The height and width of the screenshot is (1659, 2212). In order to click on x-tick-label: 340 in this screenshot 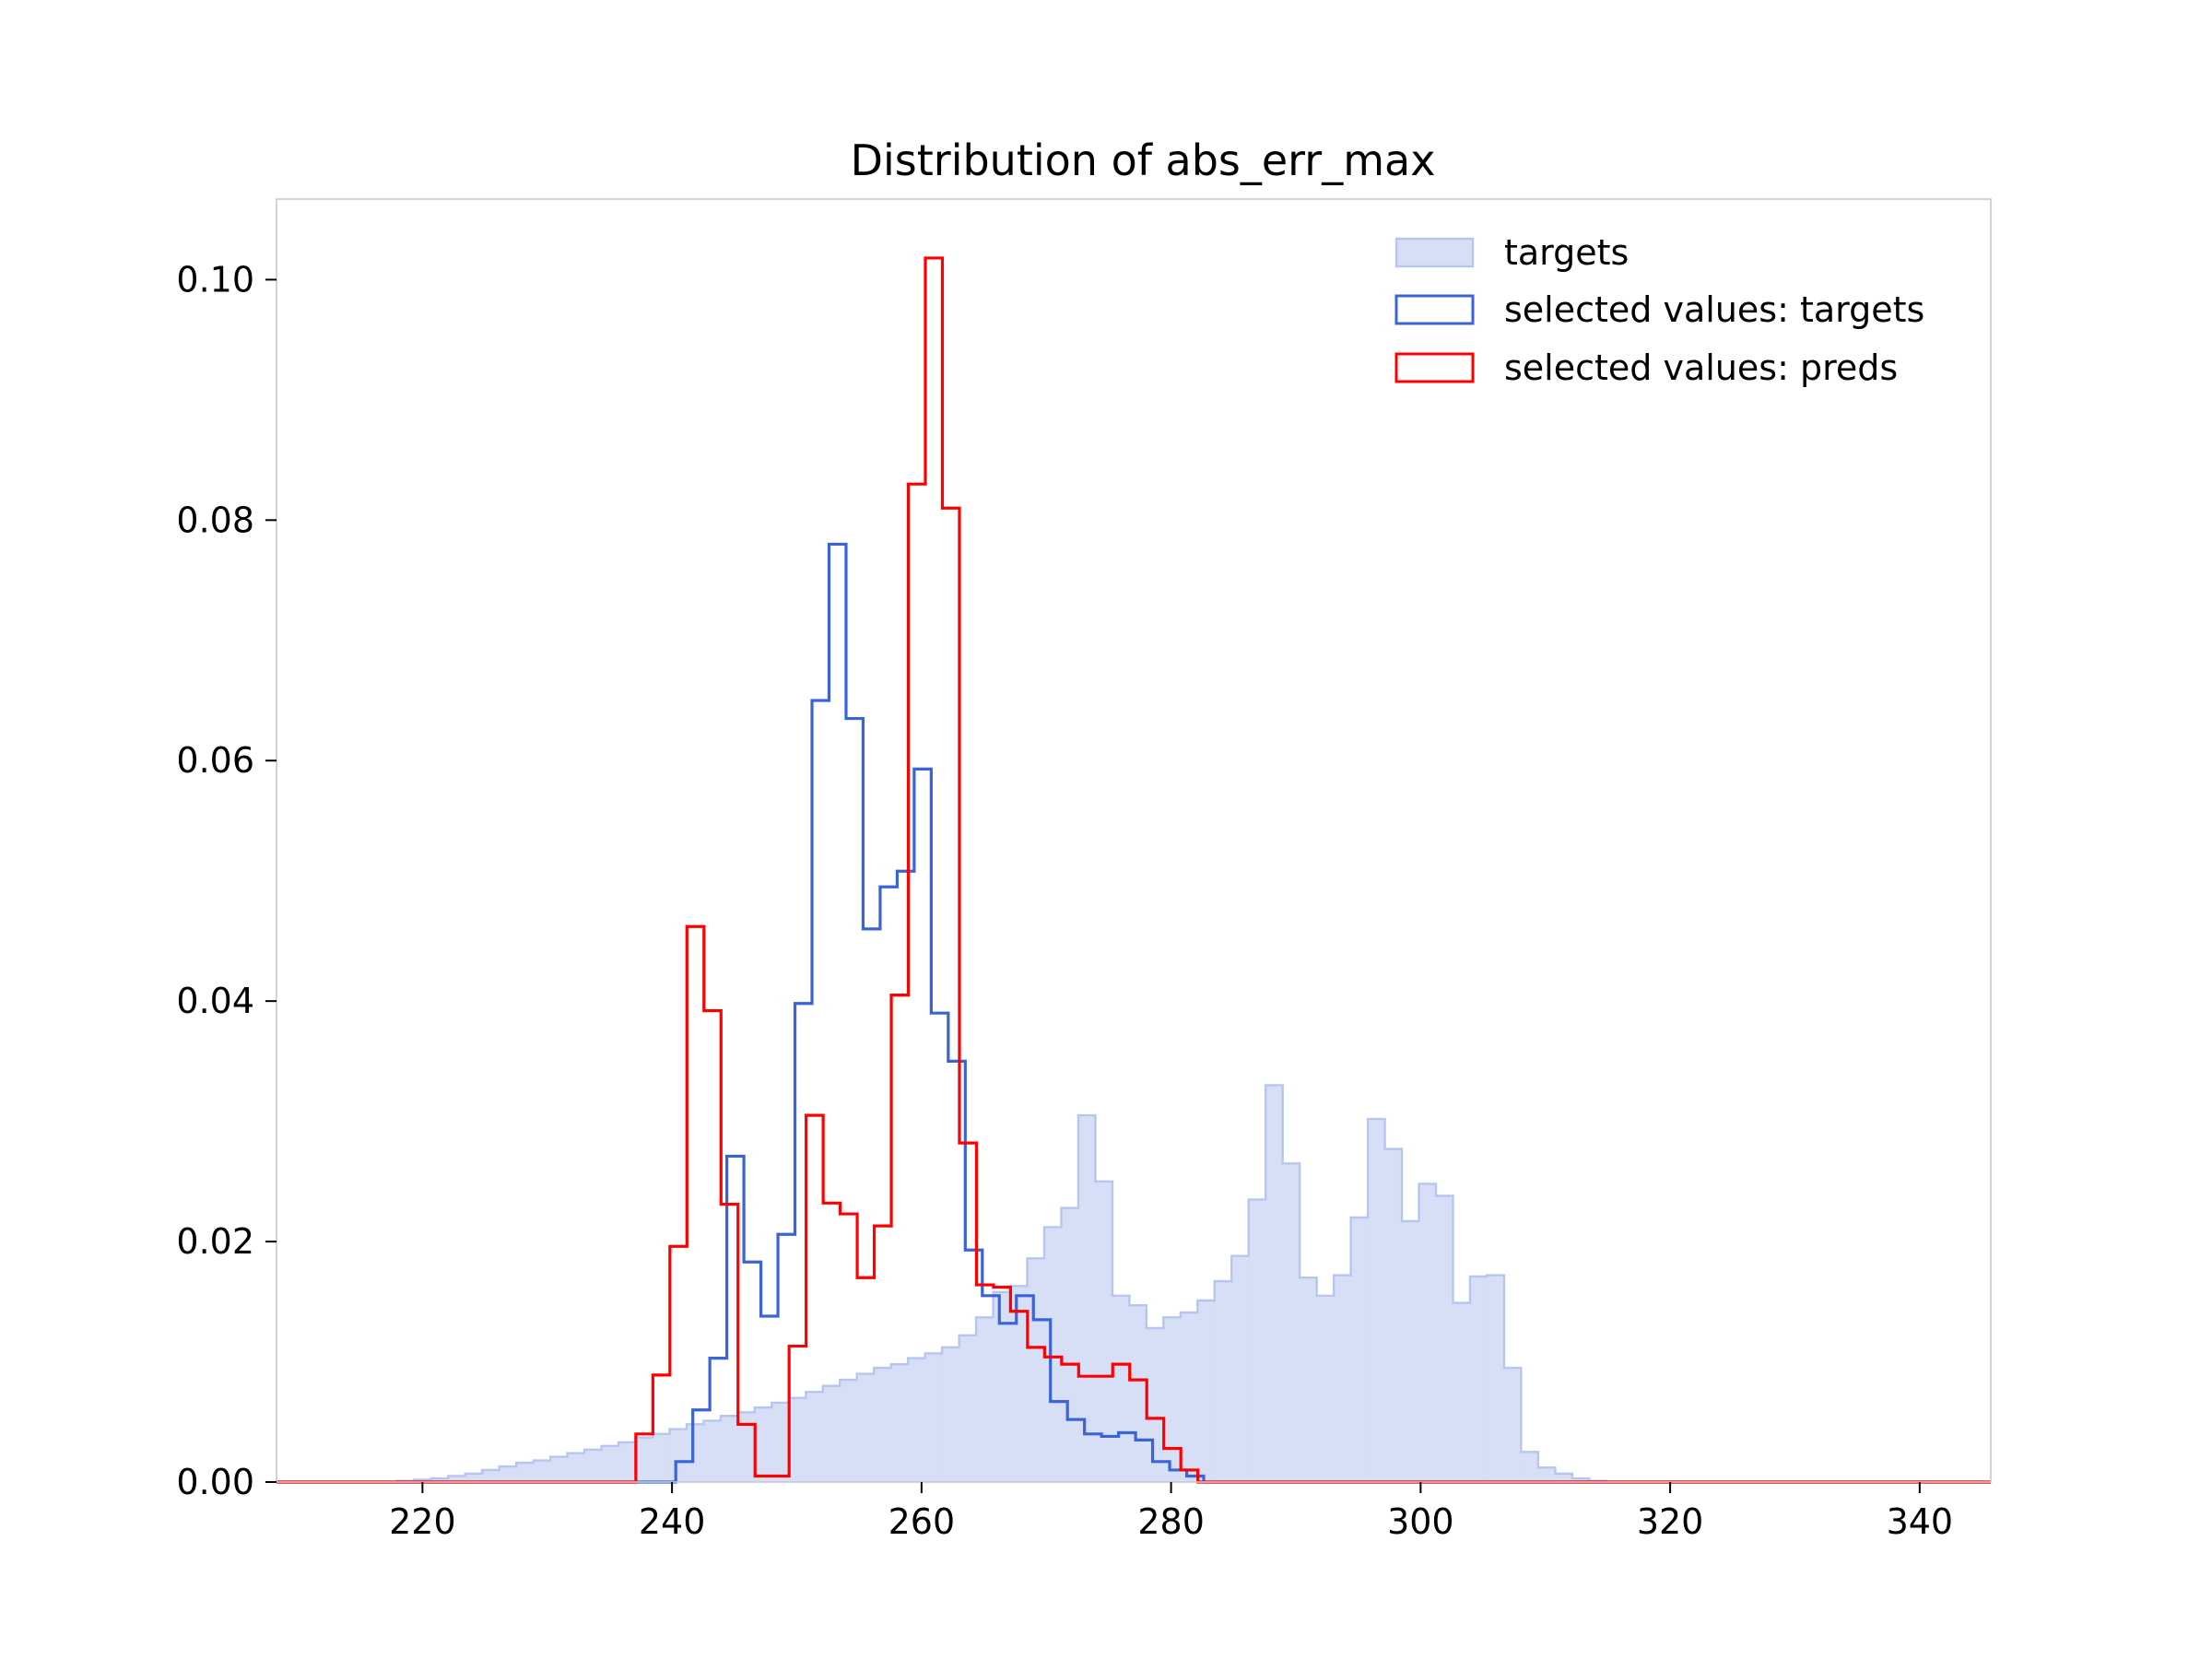, I will do `click(1920, 1521)`.